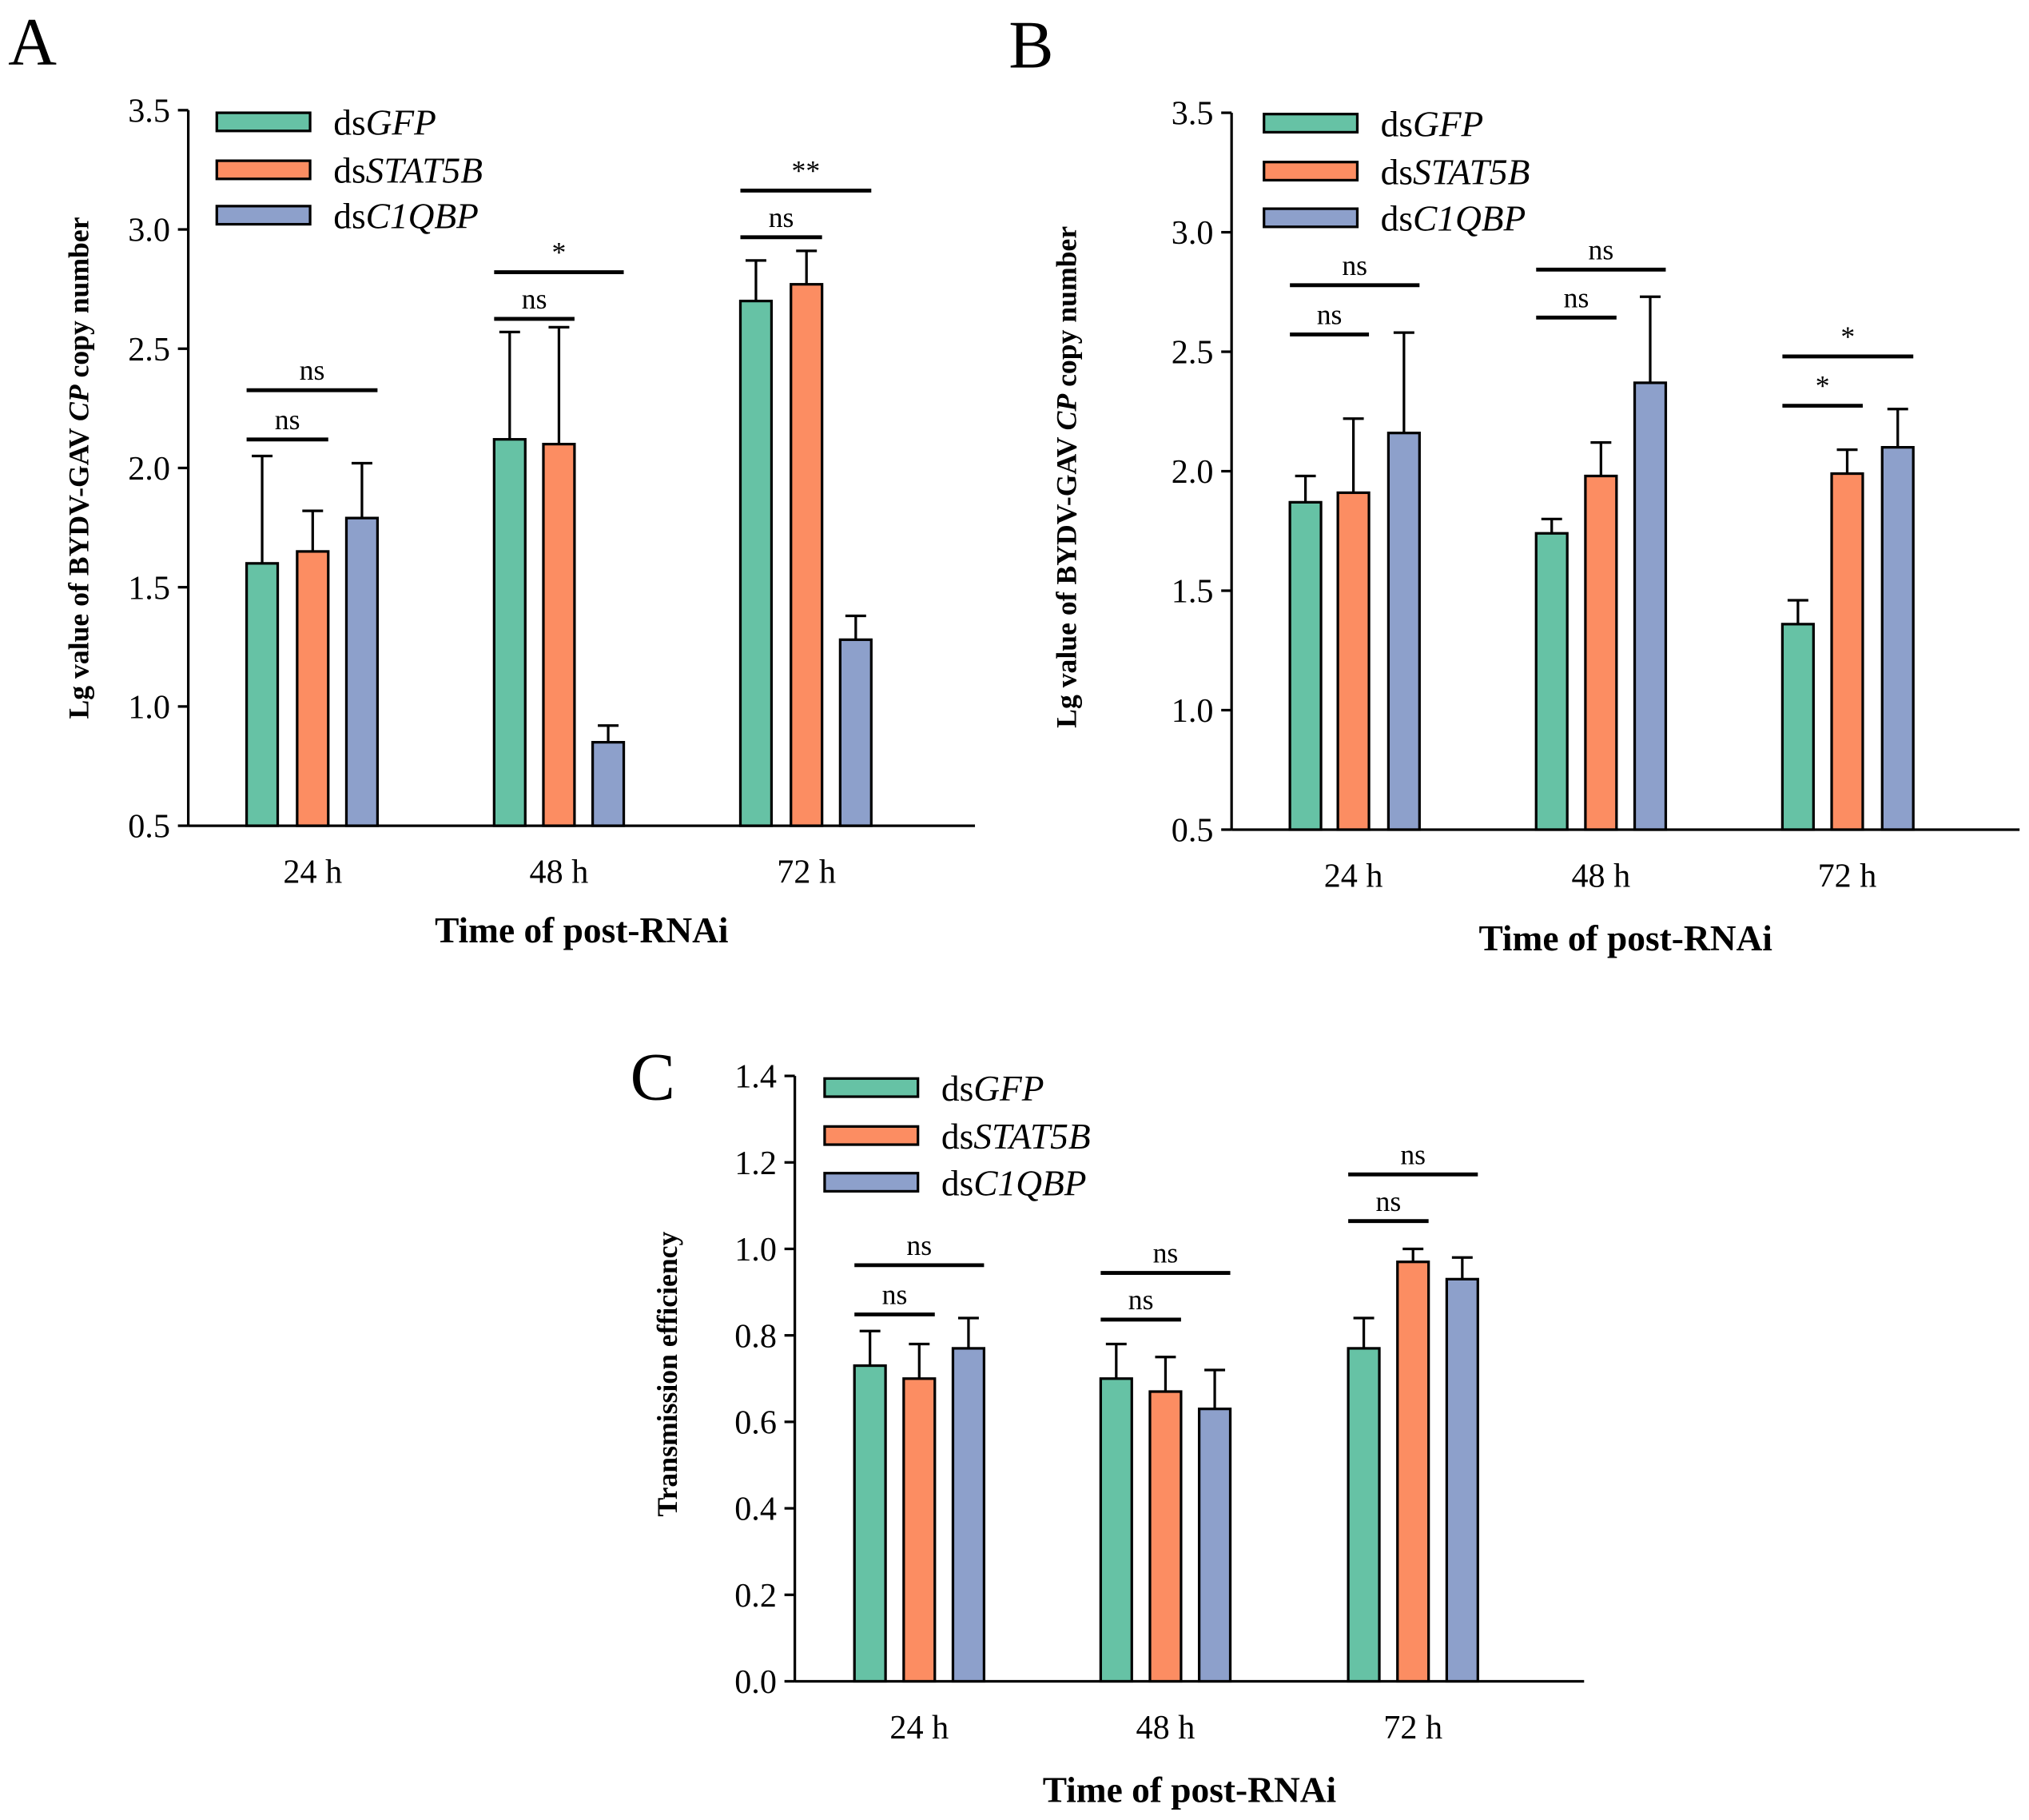 The height and width of the screenshot is (1820, 2029). What do you see at coordinates (755, 1077) in the screenshot?
I see `y-tick-label: 1.4` at bounding box center [755, 1077].